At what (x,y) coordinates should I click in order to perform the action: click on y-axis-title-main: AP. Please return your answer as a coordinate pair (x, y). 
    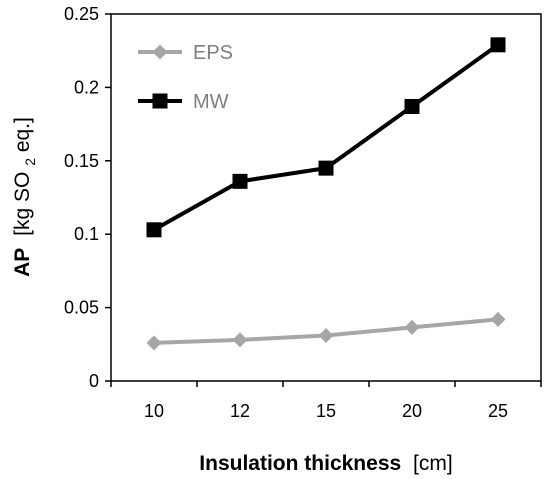
    Looking at the image, I should click on (22, 262).